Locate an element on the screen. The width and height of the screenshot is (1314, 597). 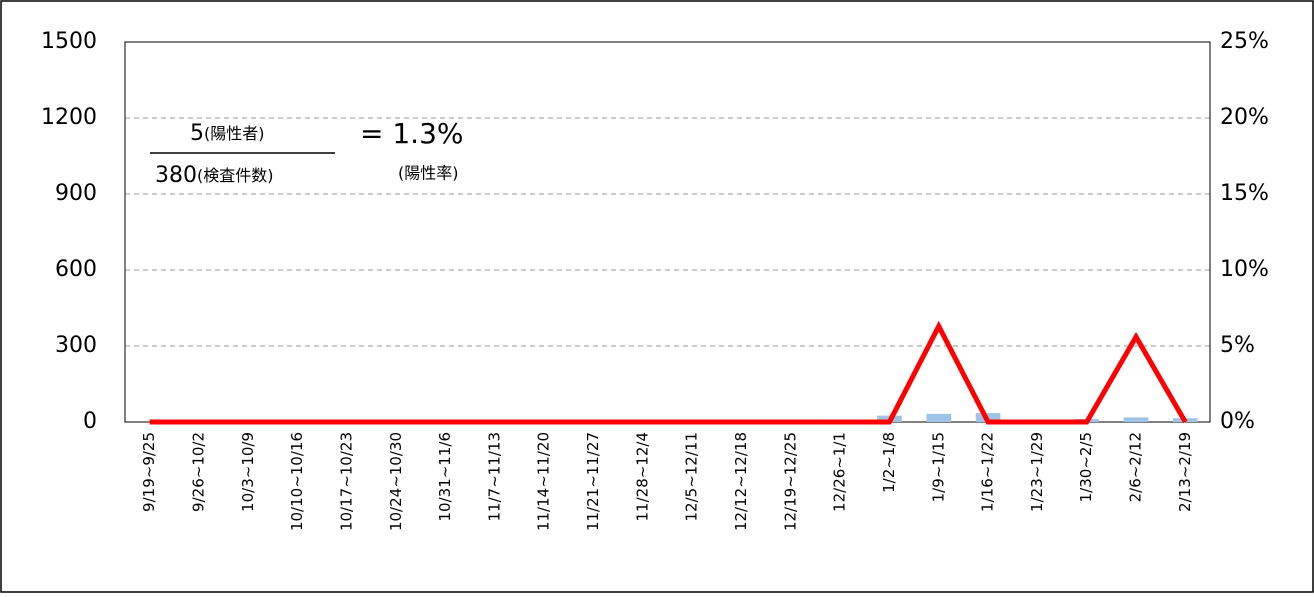
x-tick-label: 2/13~2/19 is located at coordinates (1185, 472).